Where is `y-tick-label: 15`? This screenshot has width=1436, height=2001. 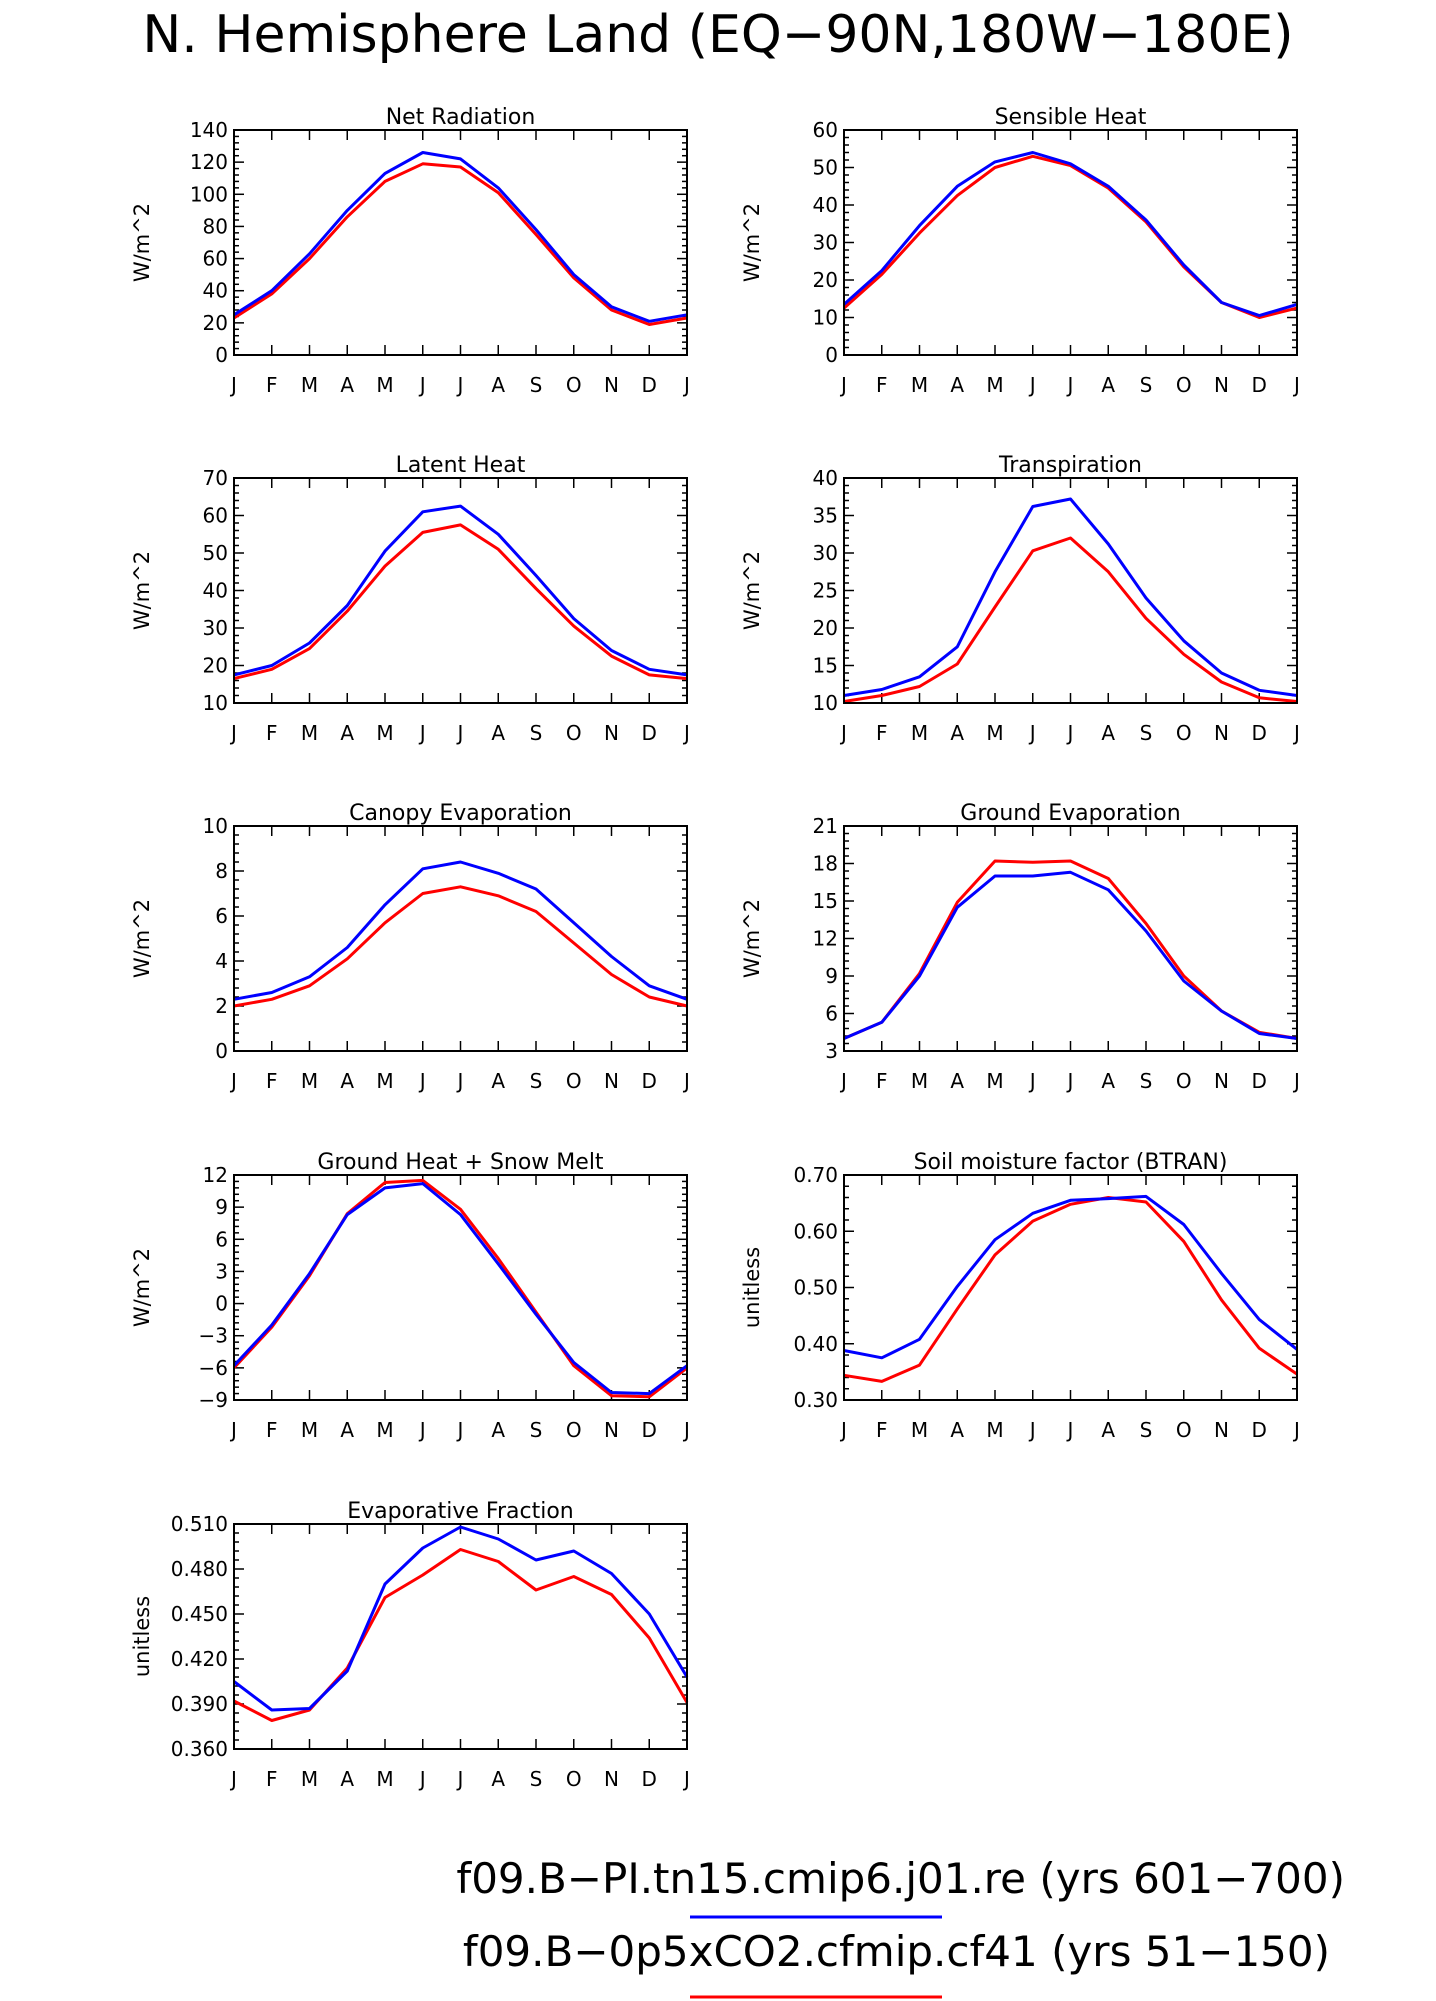
y-tick-label: 15 is located at coordinates (825, 901).